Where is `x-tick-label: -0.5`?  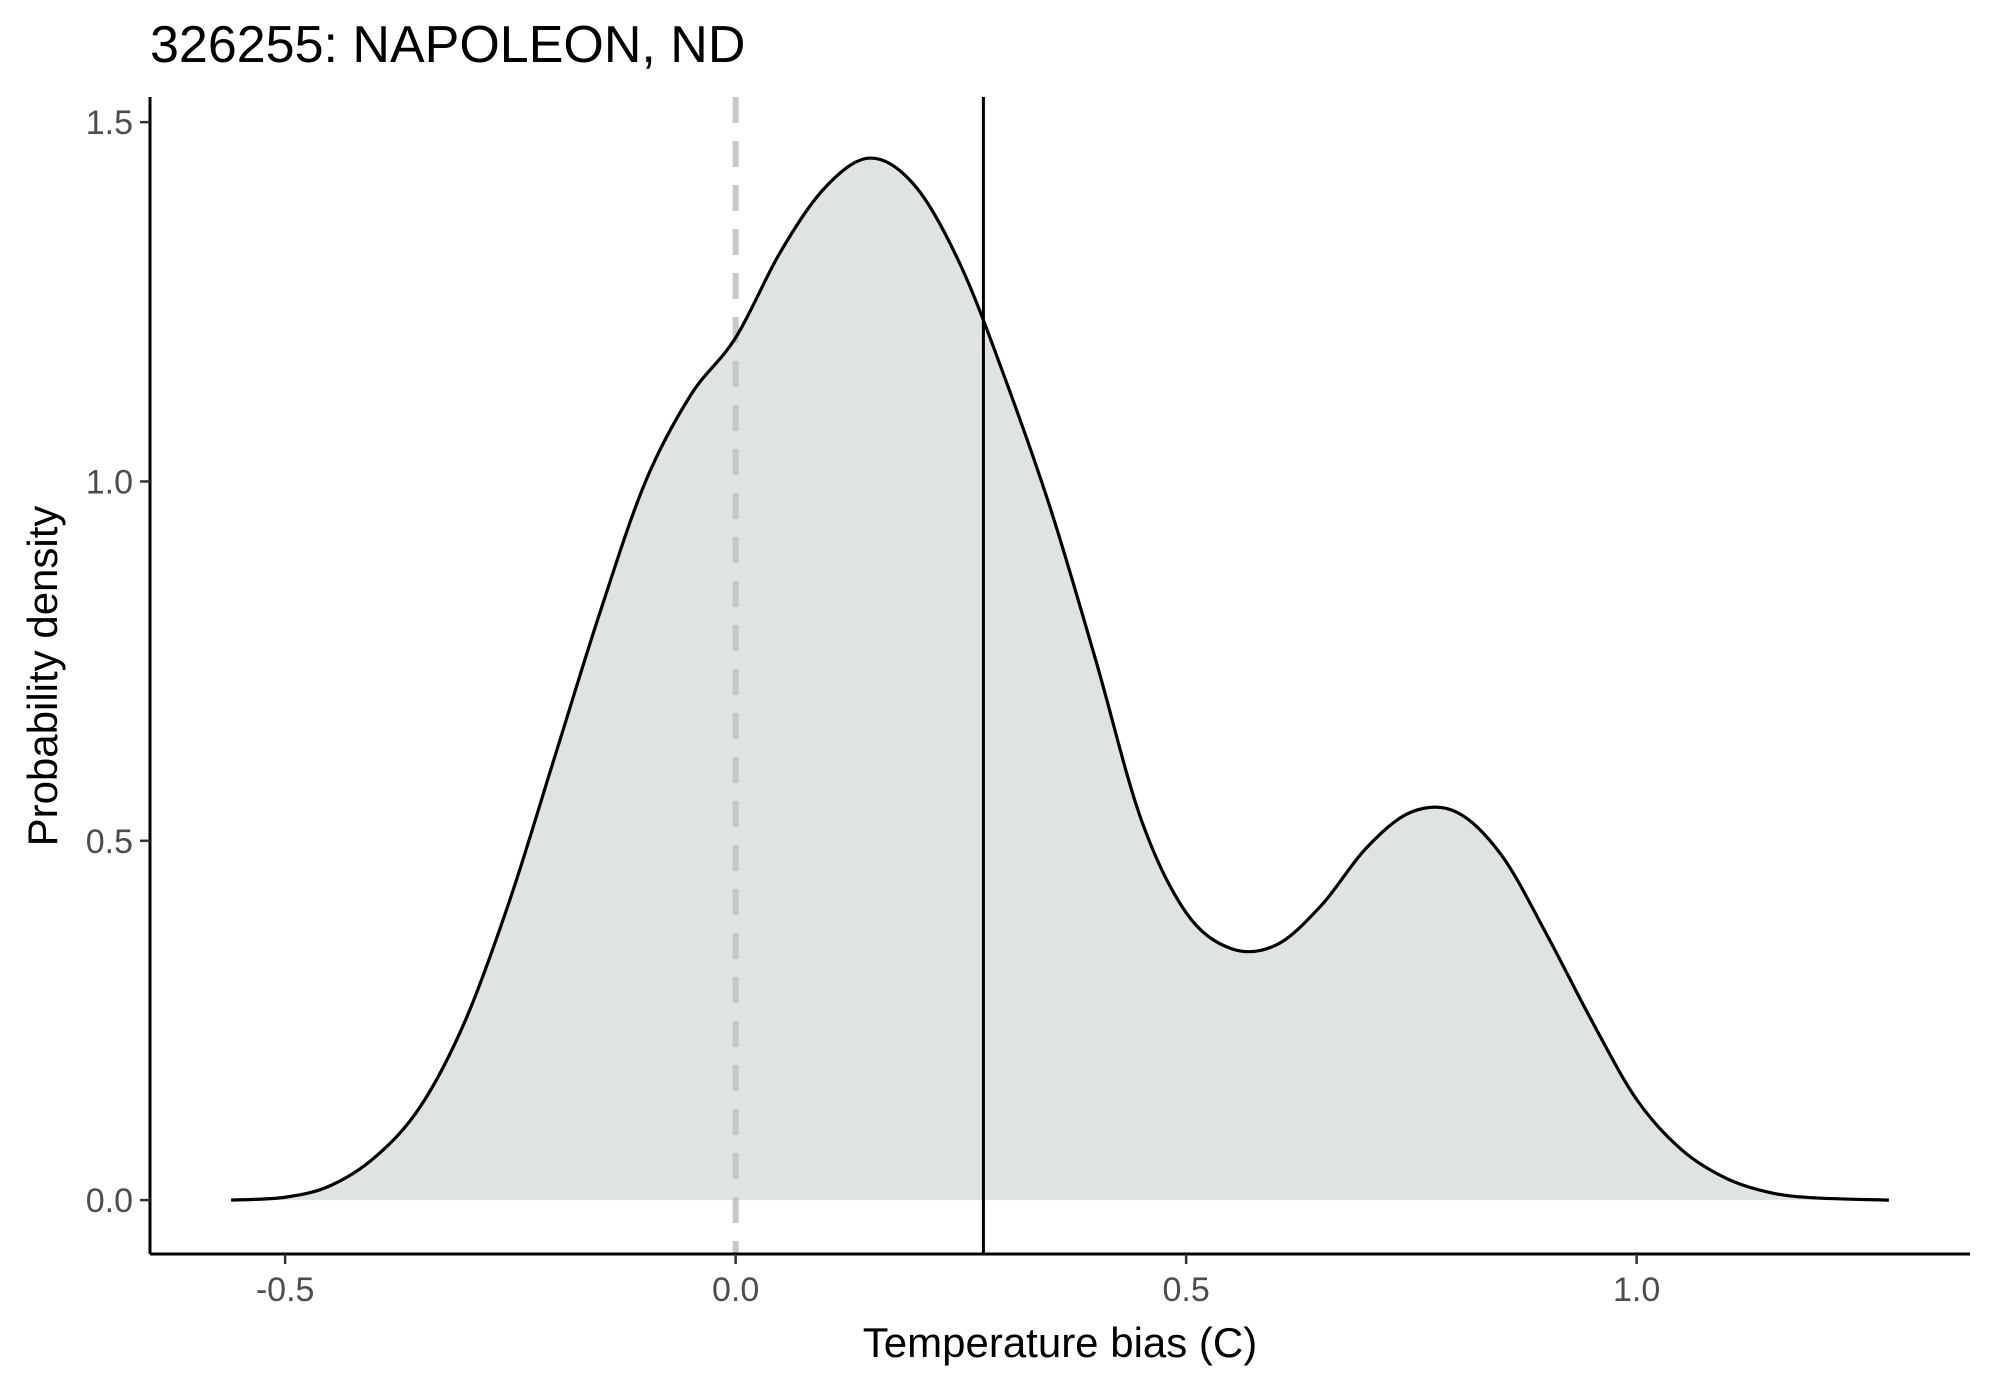
x-tick-label: -0.5 is located at coordinates (285, 1290).